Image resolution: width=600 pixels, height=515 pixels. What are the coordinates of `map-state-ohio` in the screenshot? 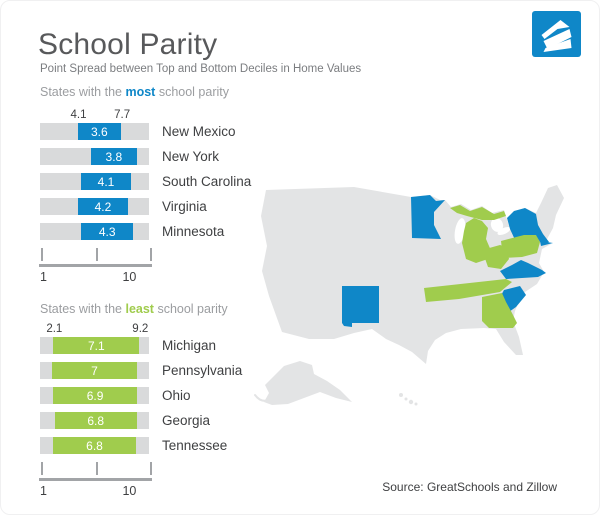 It's located at (495, 257).